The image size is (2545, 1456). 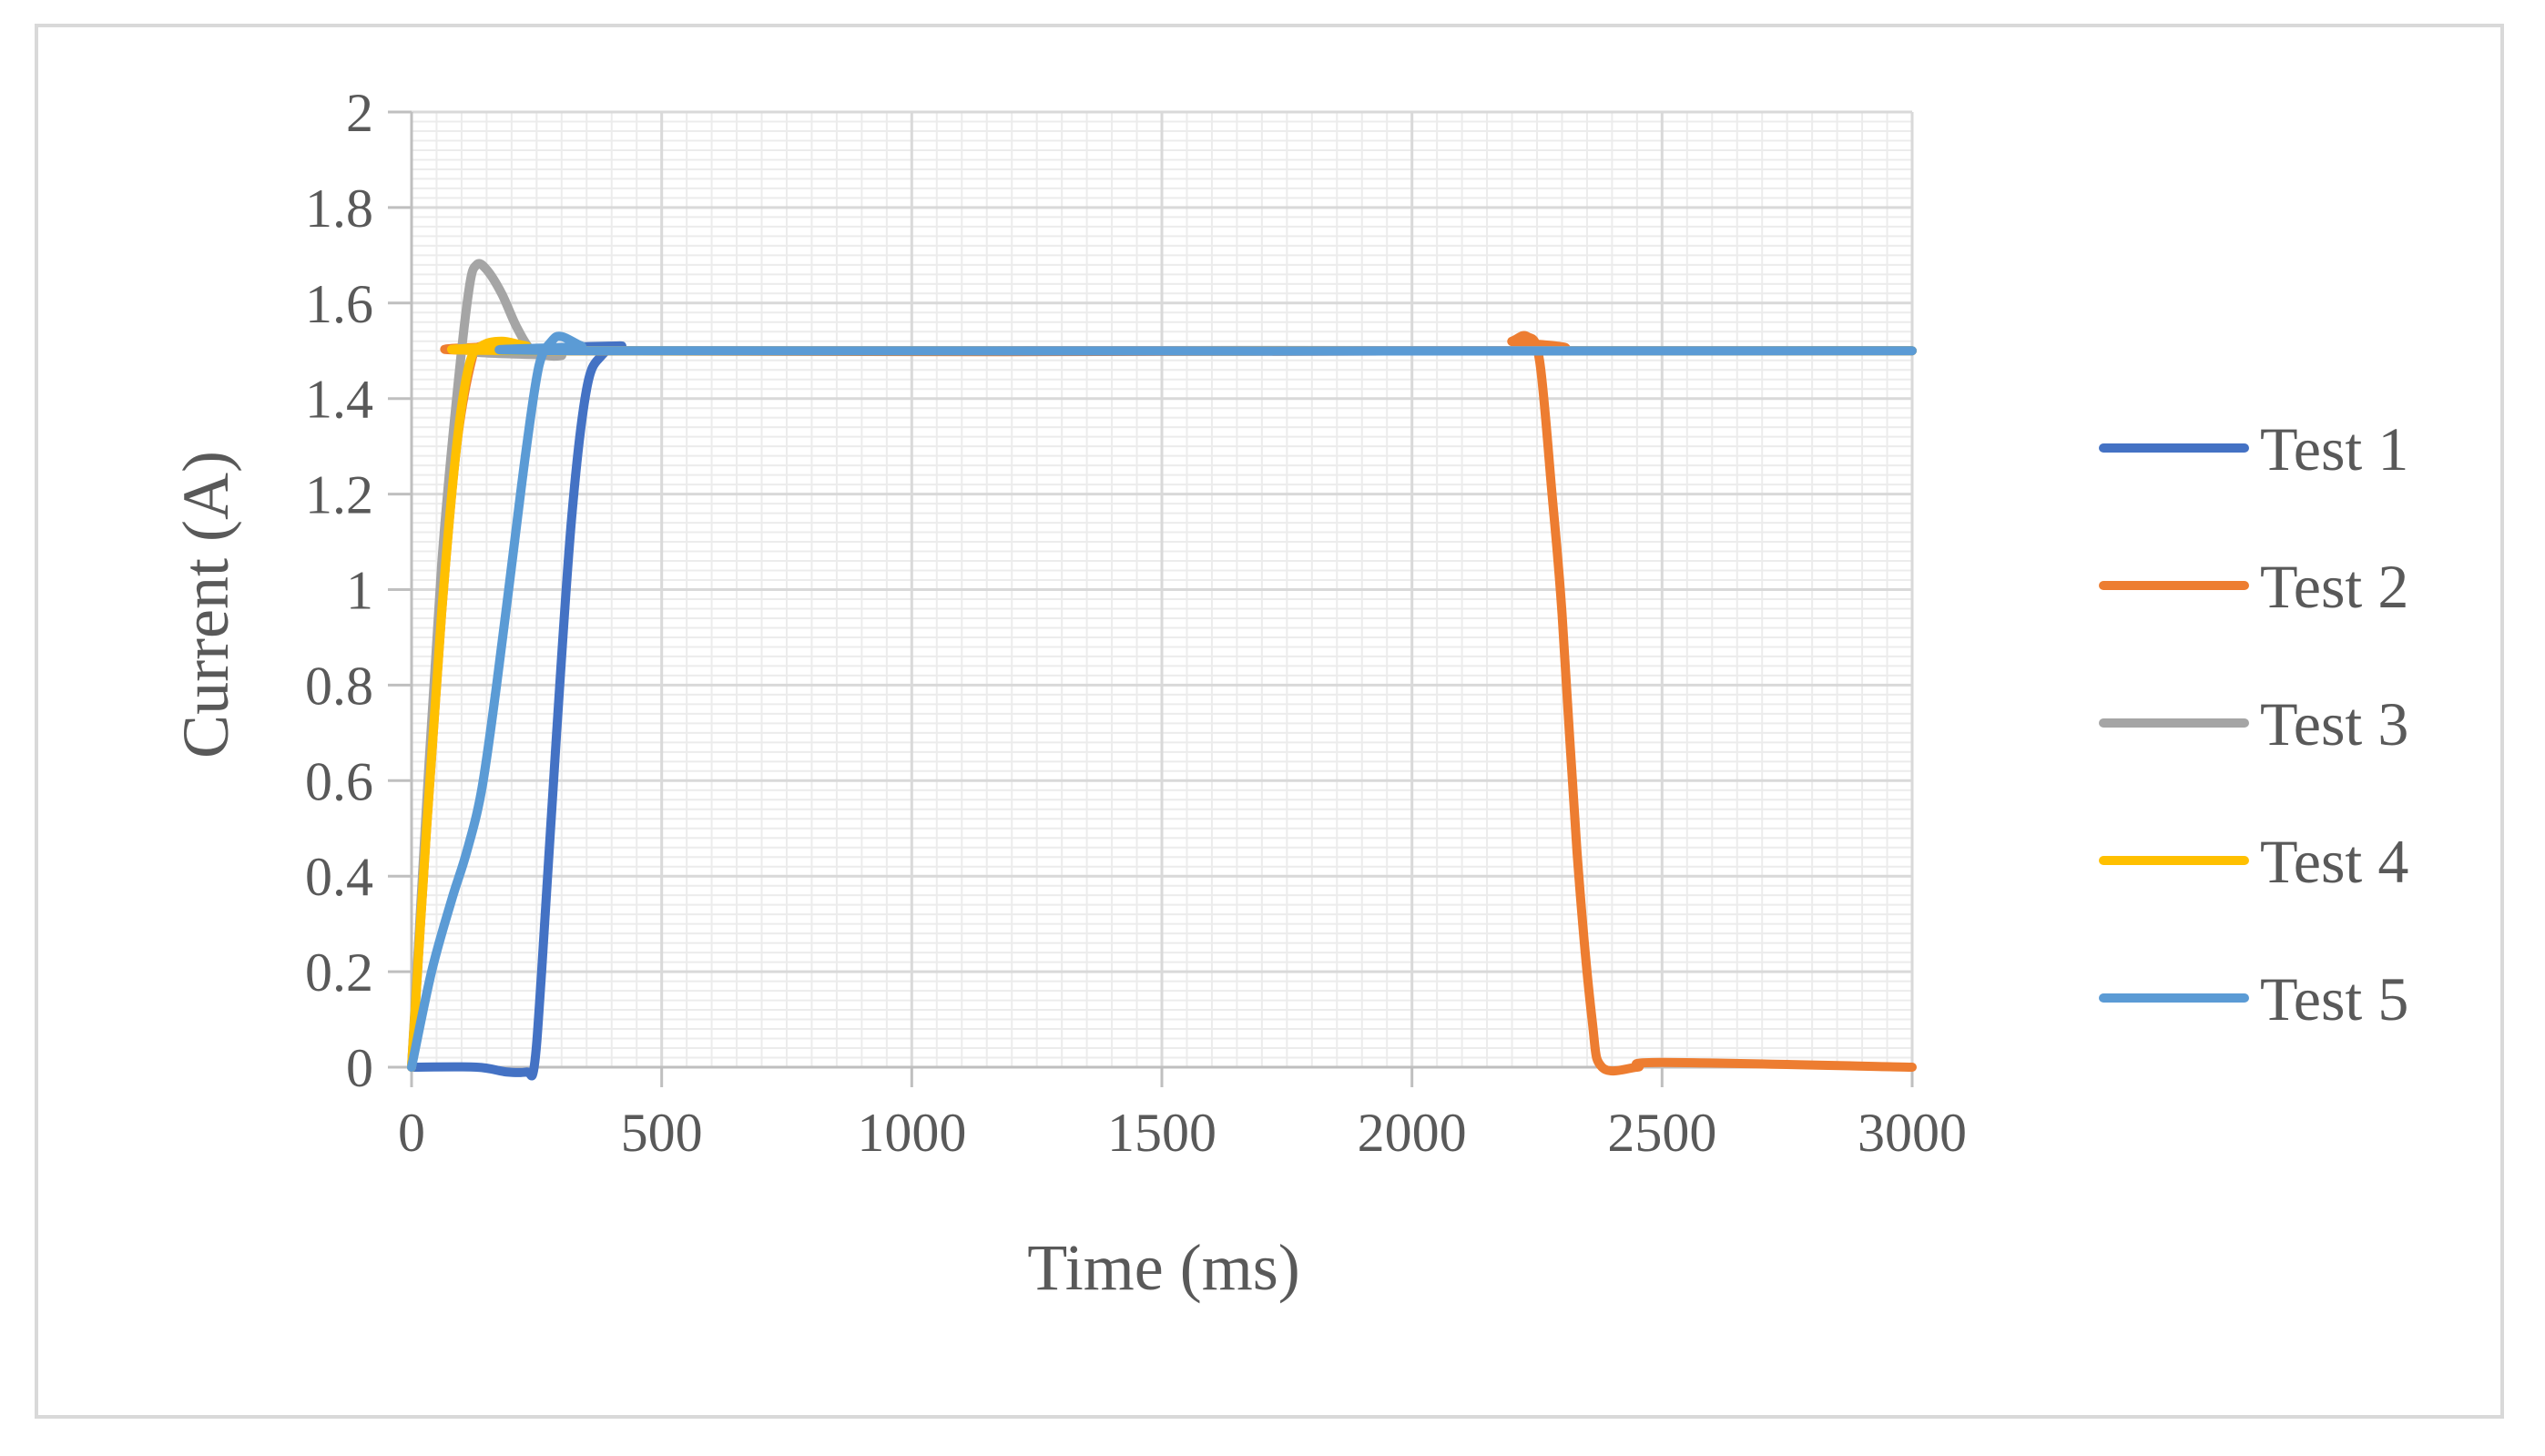 I want to click on y-tick-label: 1.4, so click(x=339, y=400).